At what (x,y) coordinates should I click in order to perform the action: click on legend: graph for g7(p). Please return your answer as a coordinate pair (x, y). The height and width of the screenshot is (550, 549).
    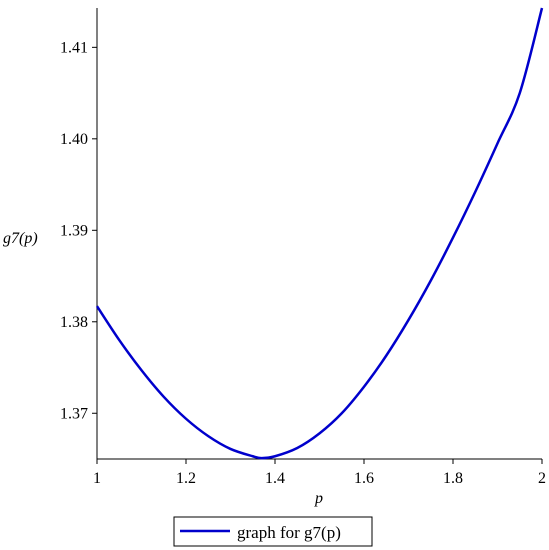
    Looking at the image, I should click on (273, 531).